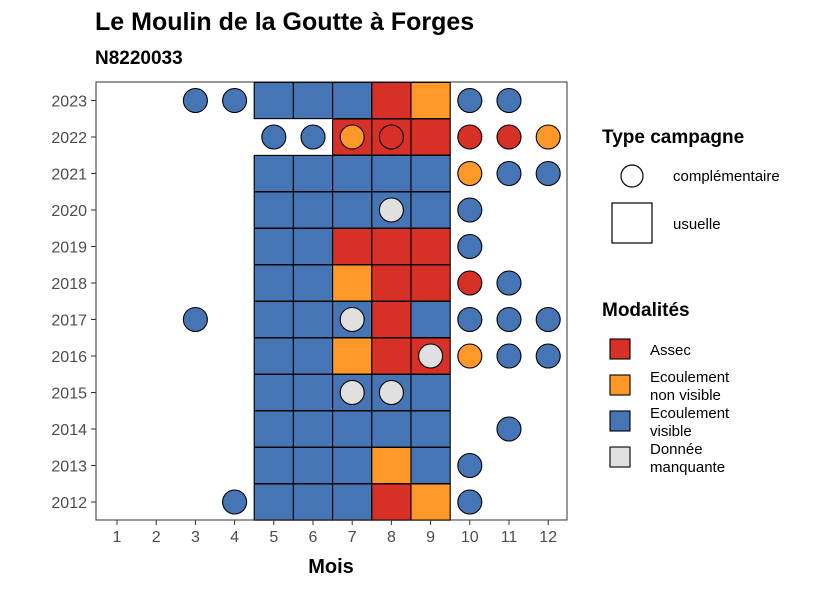  I want to click on x-tick-label: 12, so click(548, 537).